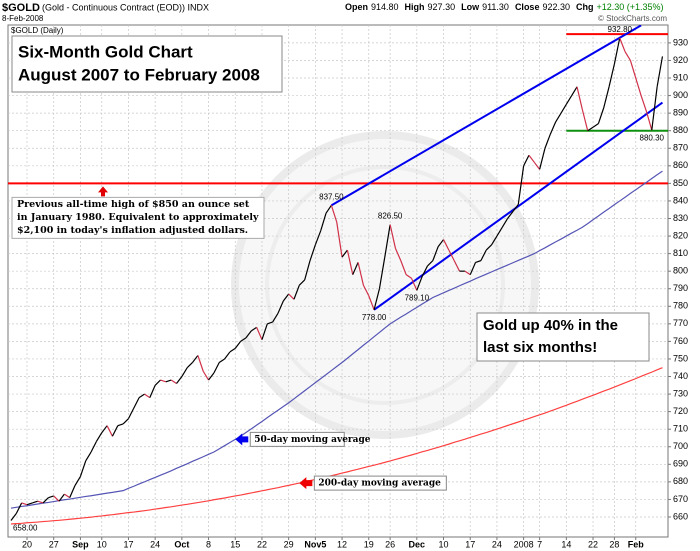  What do you see at coordinates (632, 18) in the screenshot?
I see `source: © StockCharts.com` at bounding box center [632, 18].